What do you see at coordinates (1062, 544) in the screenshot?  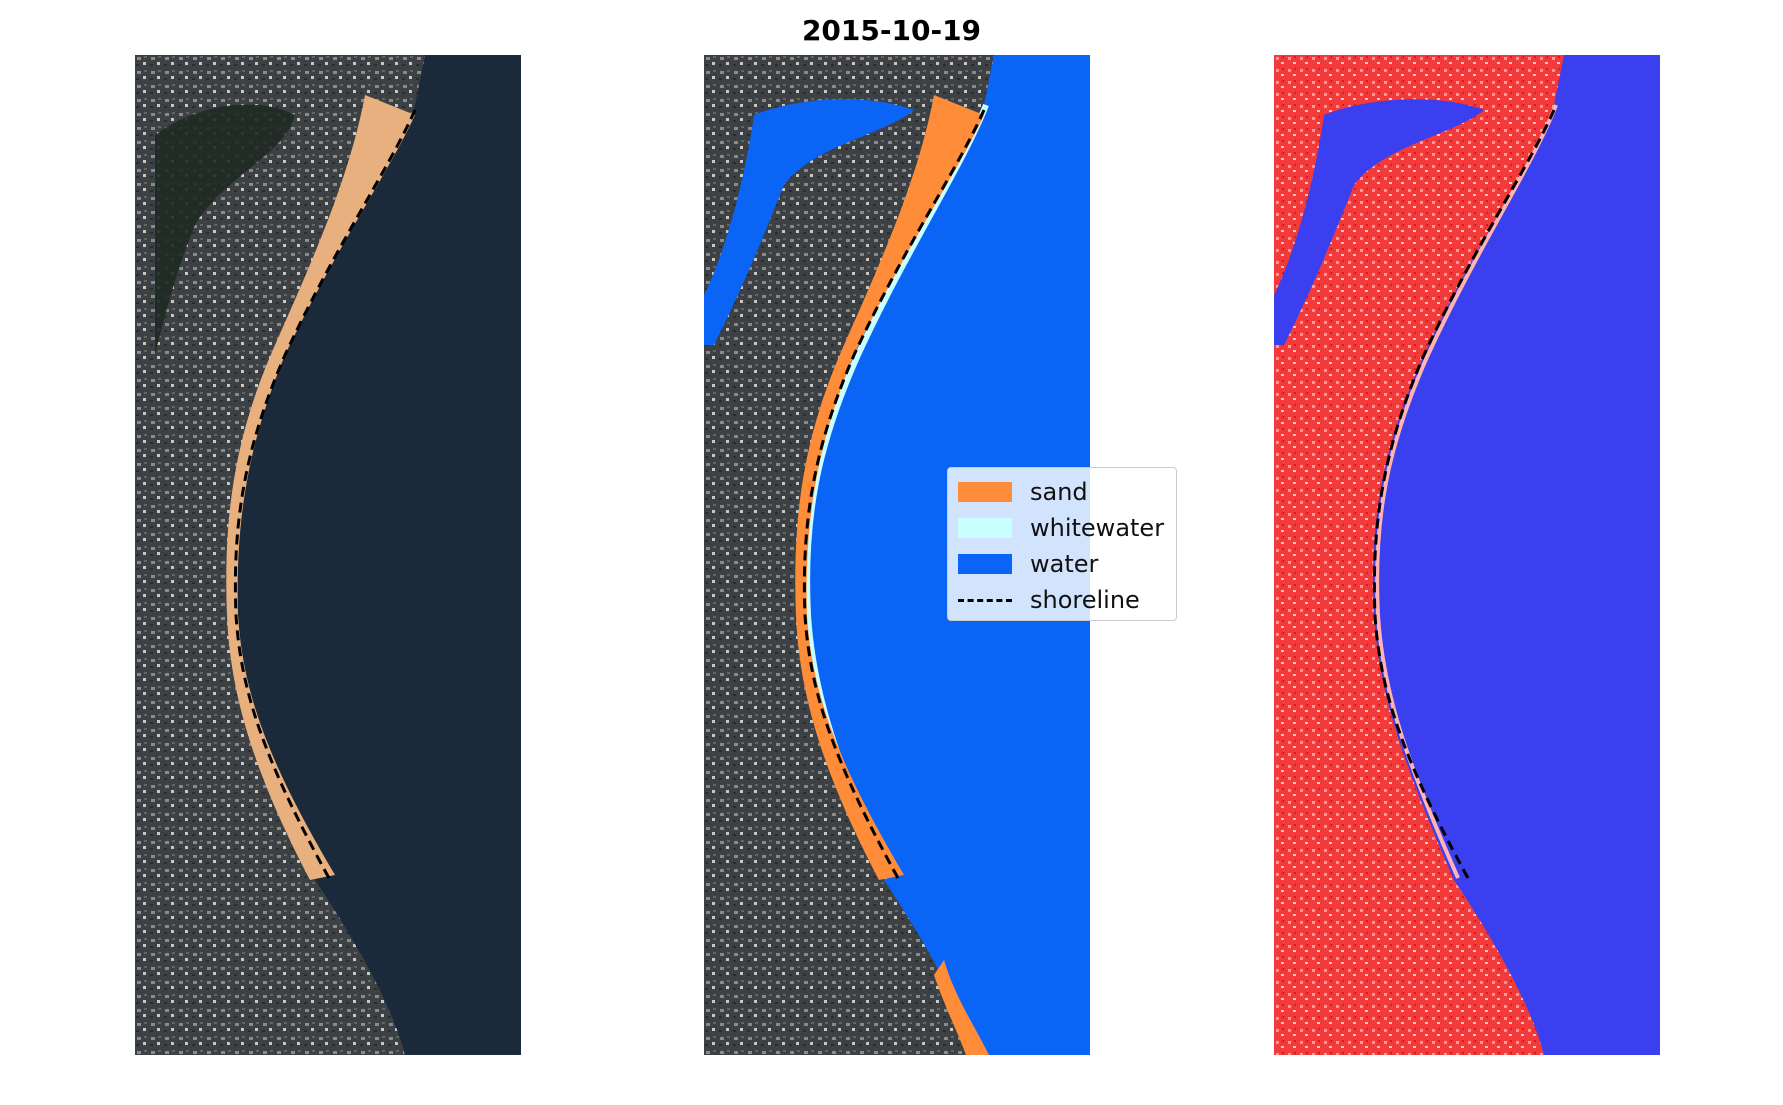 I see `legend: sand whitewater water shoreline` at bounding box center [1062, 544].